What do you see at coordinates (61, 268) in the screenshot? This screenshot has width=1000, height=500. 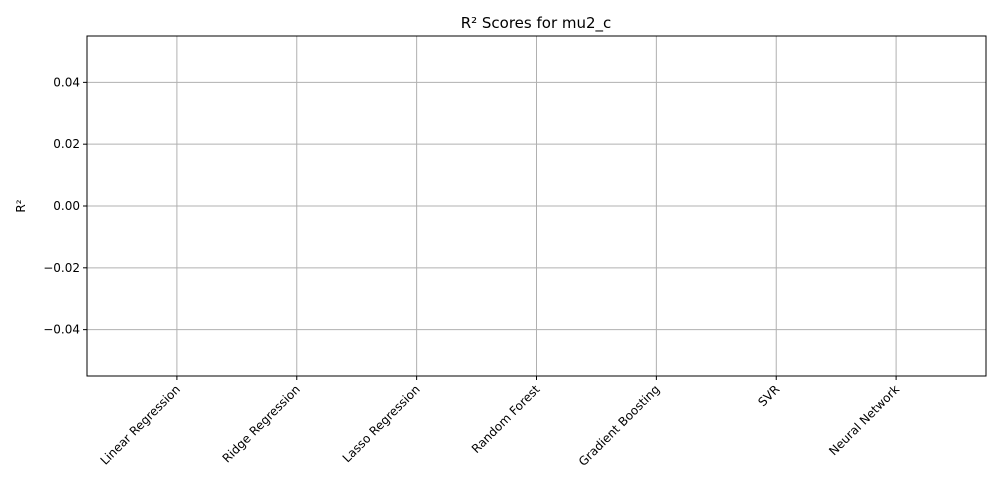 I see `y-tick-label: −0.02` at bounding box center [61, 268].